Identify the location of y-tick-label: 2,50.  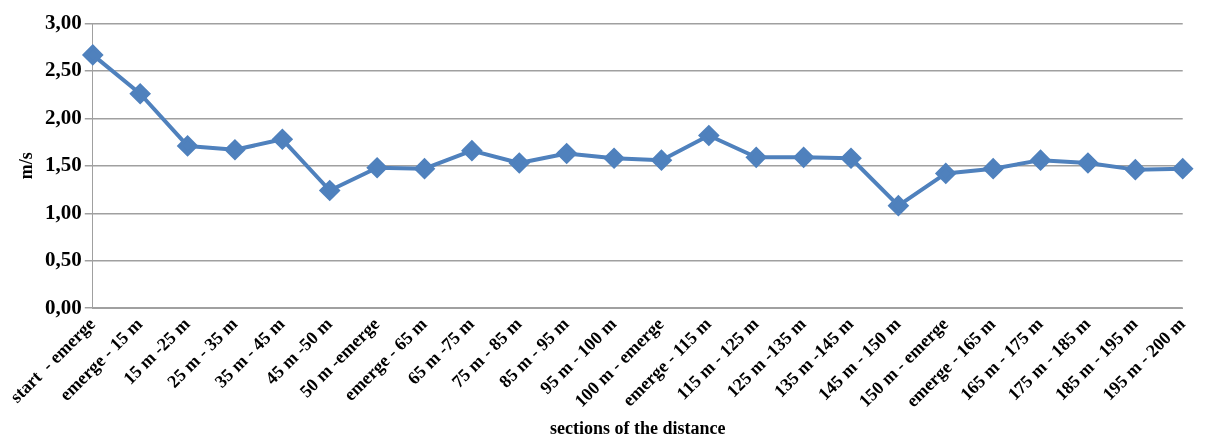
(63, 69).